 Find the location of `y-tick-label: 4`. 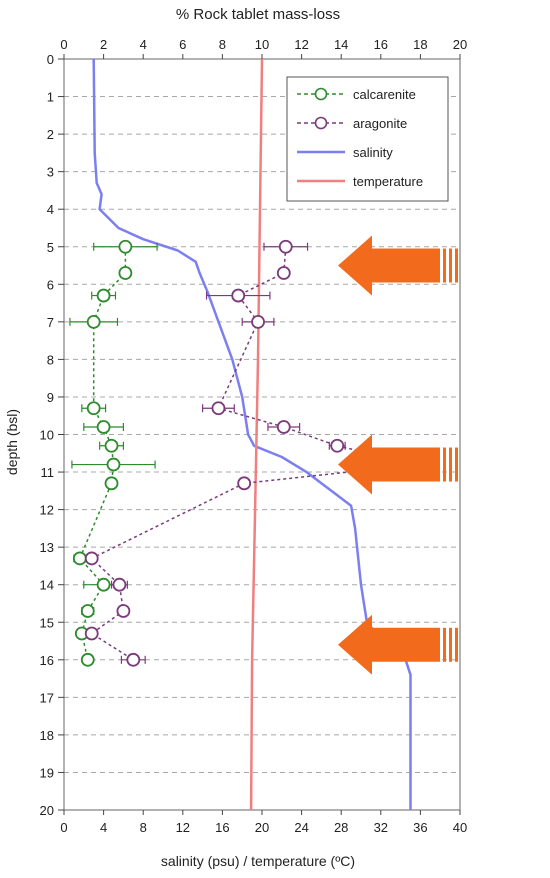

y-tick-label: 4 is located at coordinates (50, 209).